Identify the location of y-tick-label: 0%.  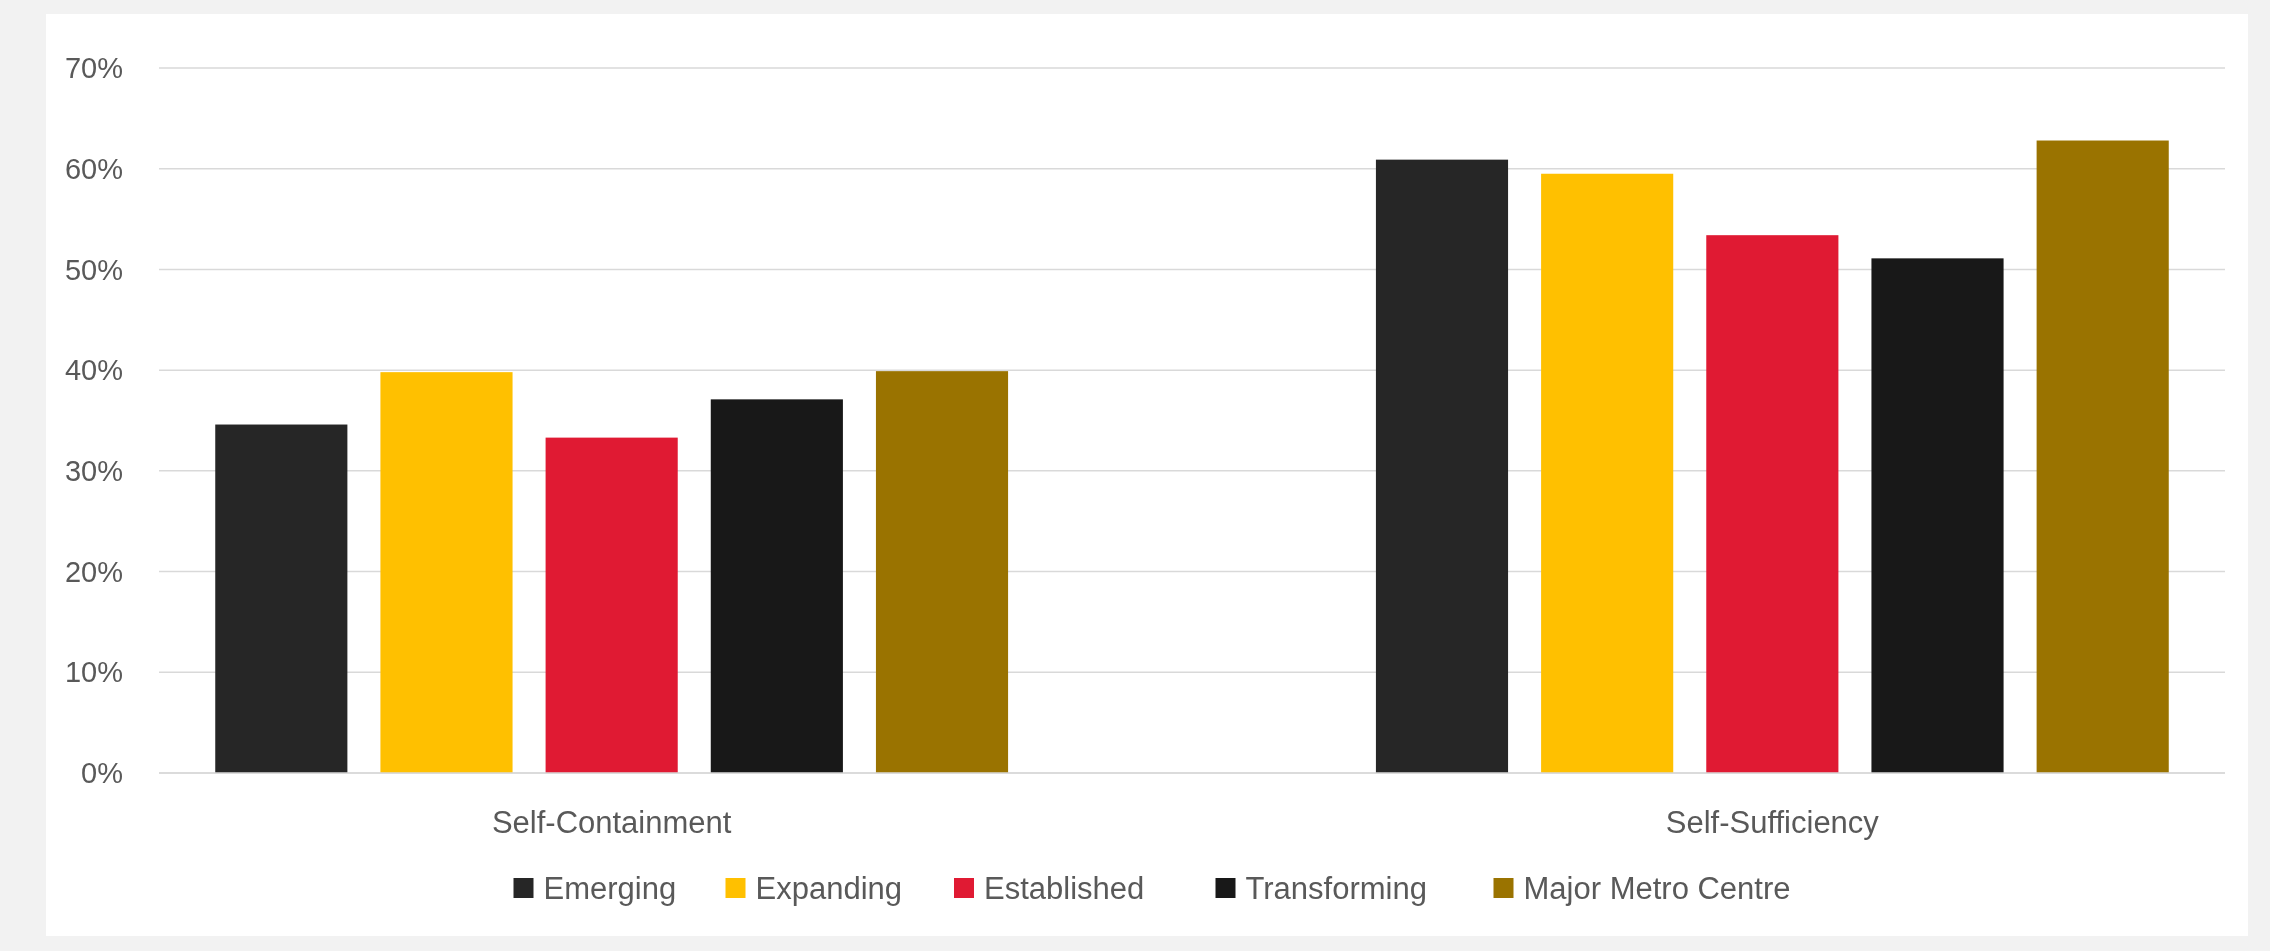
(102, 773).